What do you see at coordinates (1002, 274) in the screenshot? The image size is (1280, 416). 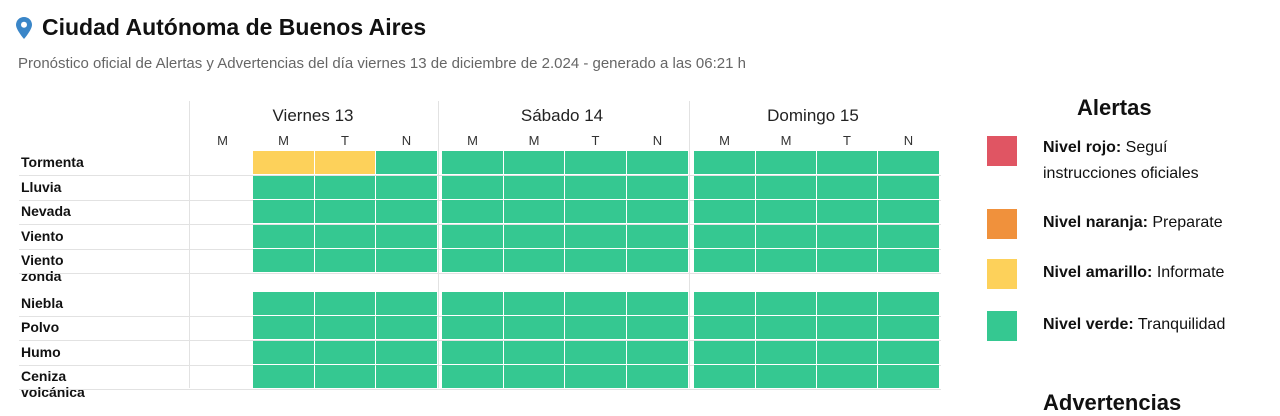 I see `legend-swatch-amarillo` at bounding box center [1002, 274].